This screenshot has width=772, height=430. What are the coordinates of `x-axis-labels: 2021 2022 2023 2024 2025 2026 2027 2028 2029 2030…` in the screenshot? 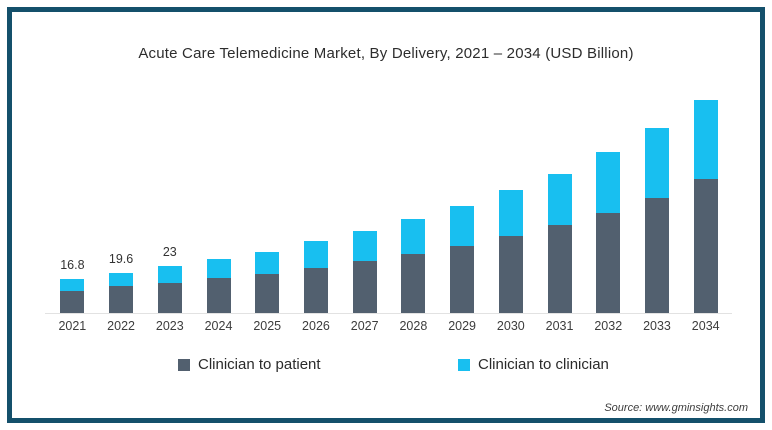 It's located at (389, 326).